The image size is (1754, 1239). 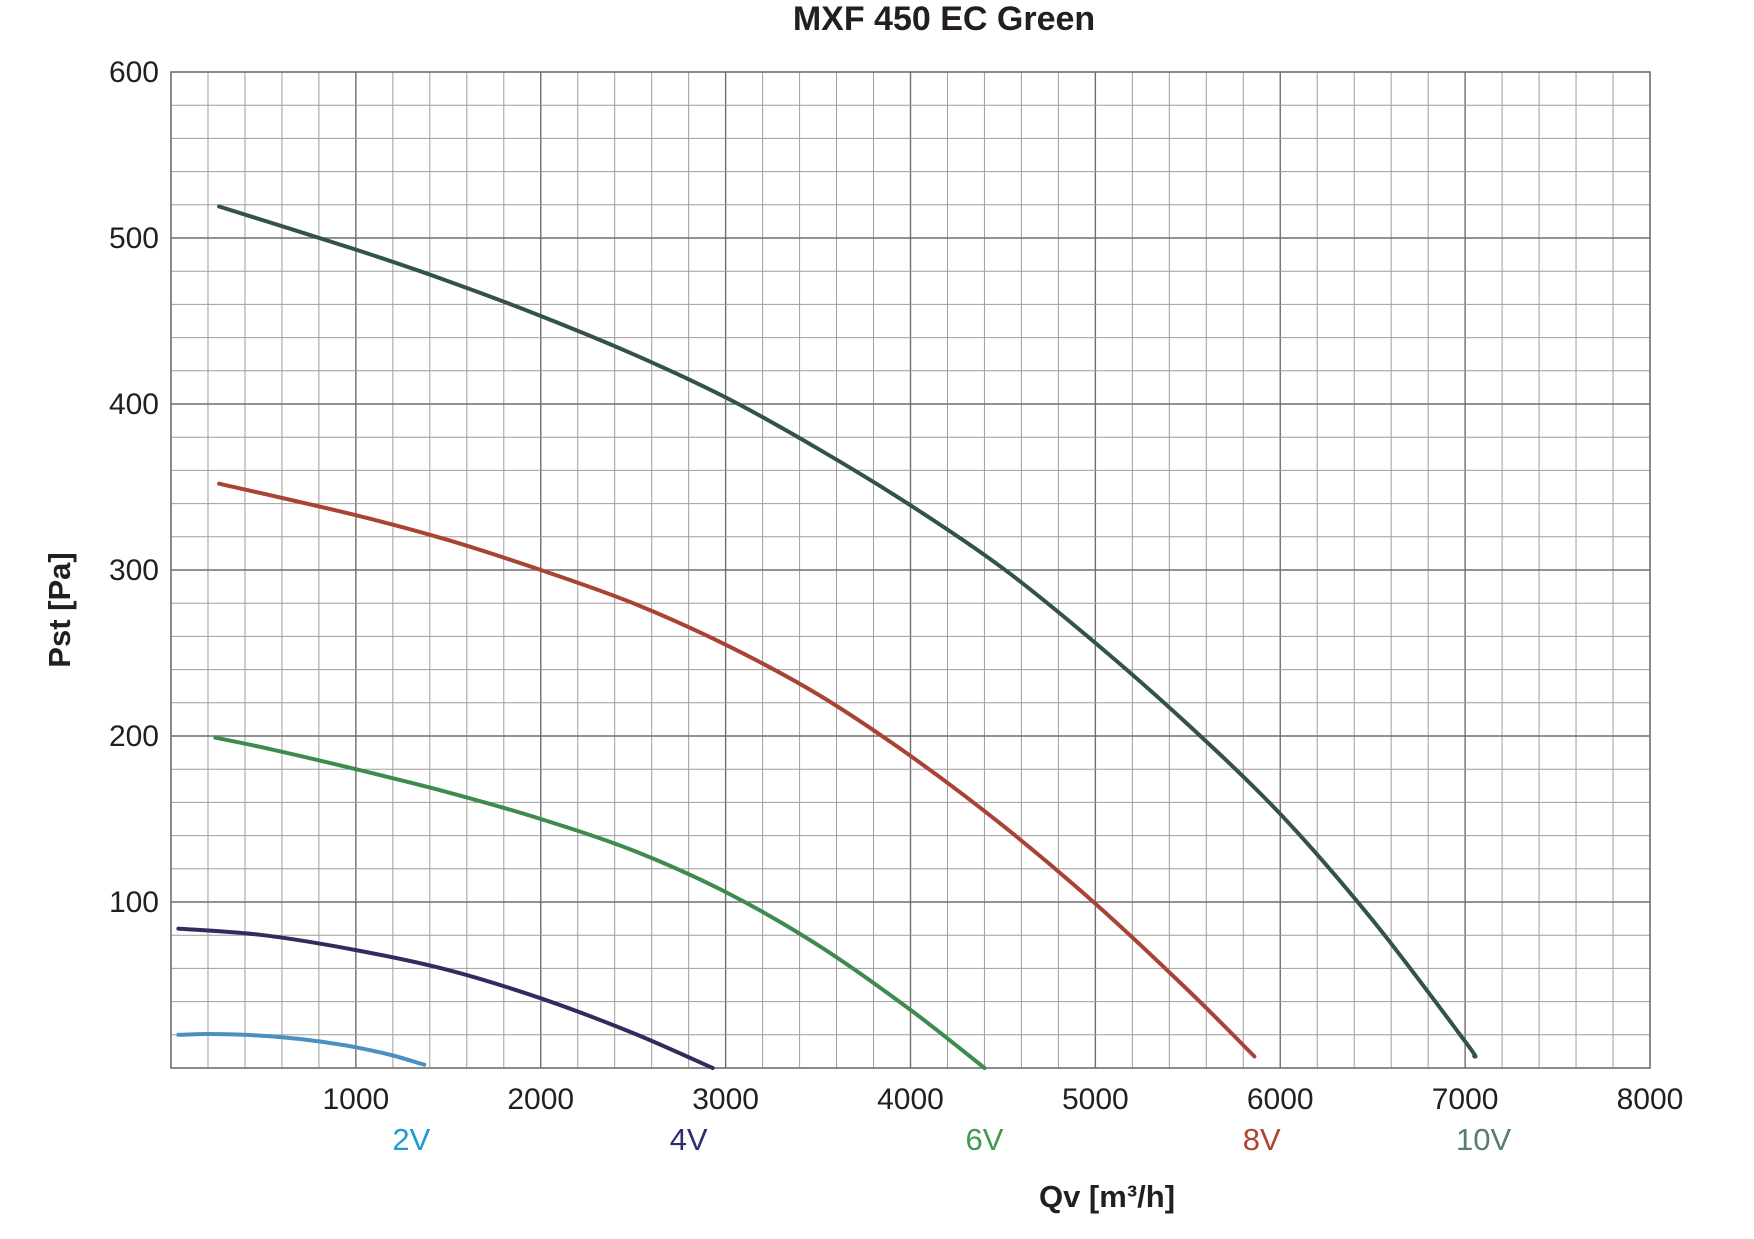 What do you see at coordinates (725, 1099) in the screenshot?
I see `x-tick-label: 3000` at bounding box center [725, 1099].